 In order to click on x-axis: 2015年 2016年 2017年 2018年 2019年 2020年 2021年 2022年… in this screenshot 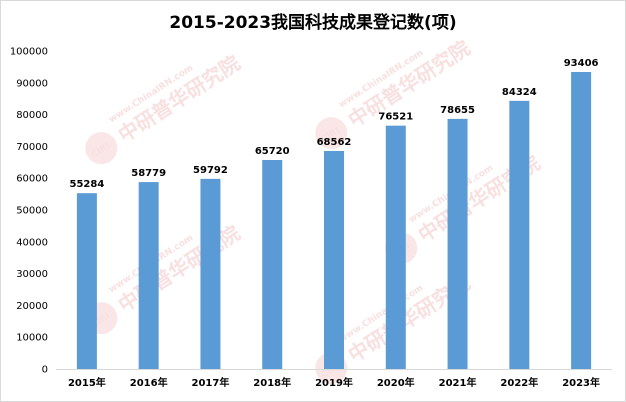, I will do `click(334, 379)`.